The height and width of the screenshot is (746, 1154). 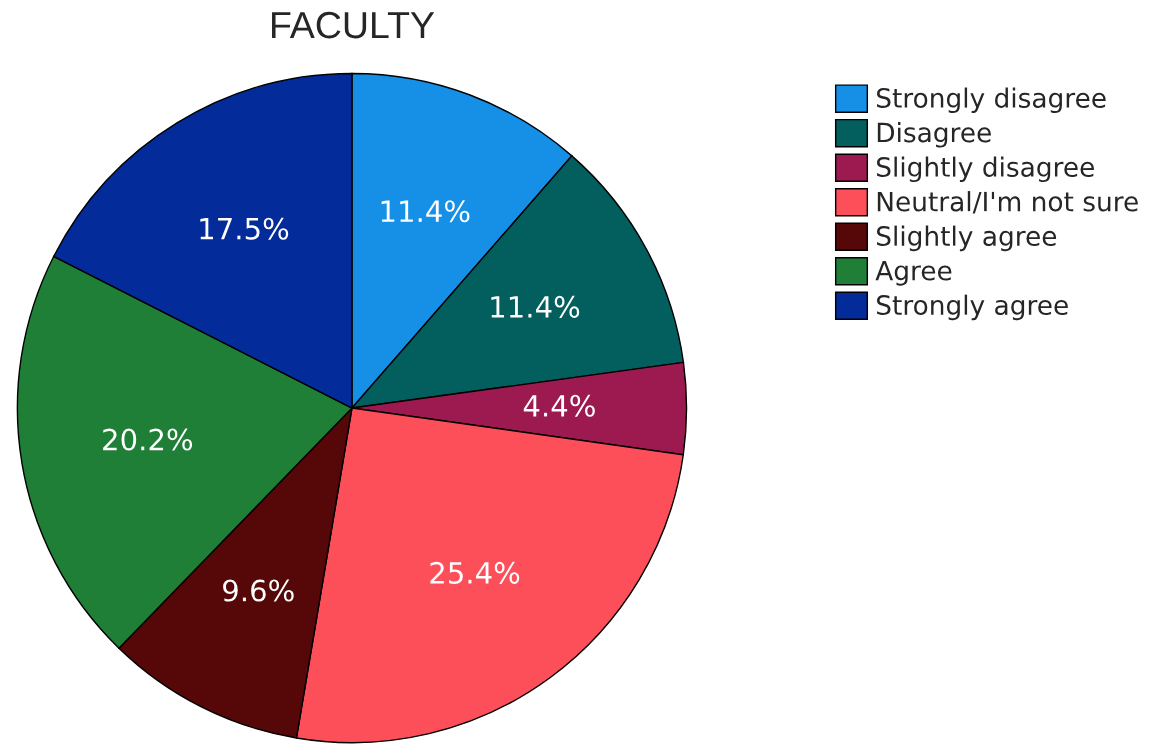 I want to click on data-label: 25.4%, so click(x=475, y=572).